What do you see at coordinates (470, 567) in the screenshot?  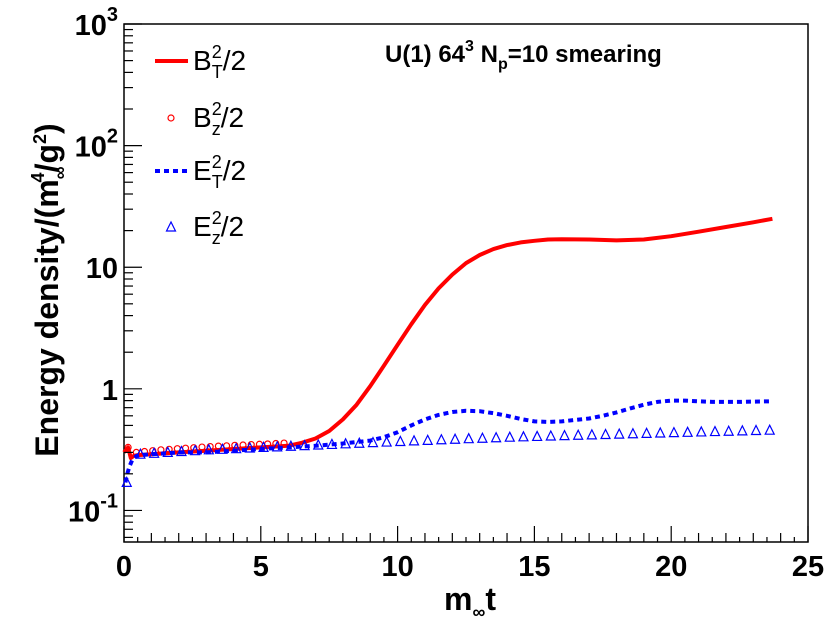 I see `x-tick-labels: 0 5 10 15 20 25` at bounding box center [470, 567].